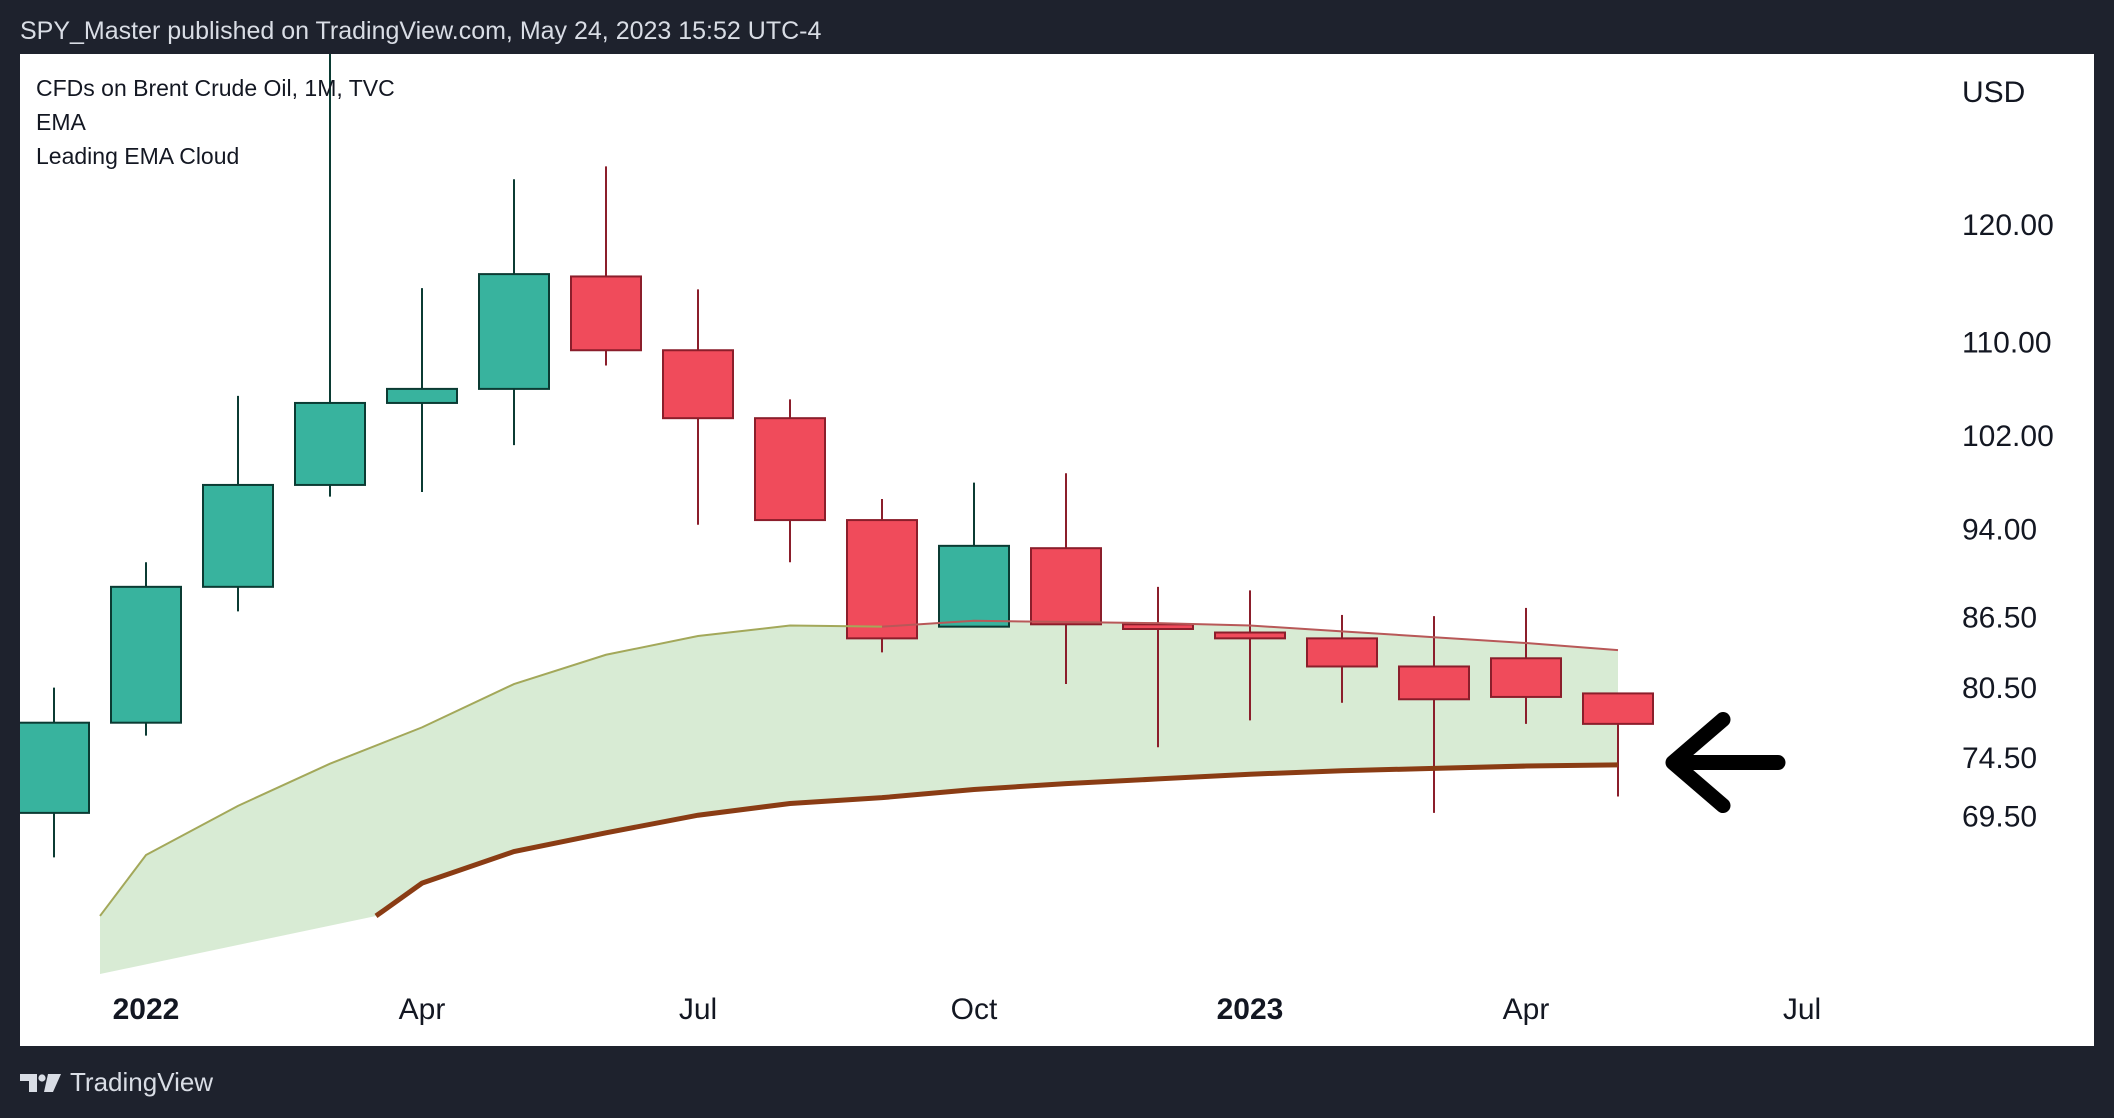  Describe the element at coordinates (2007, 342) in the screenshot. I see `y-tick-label-1: 110.00` at that location.